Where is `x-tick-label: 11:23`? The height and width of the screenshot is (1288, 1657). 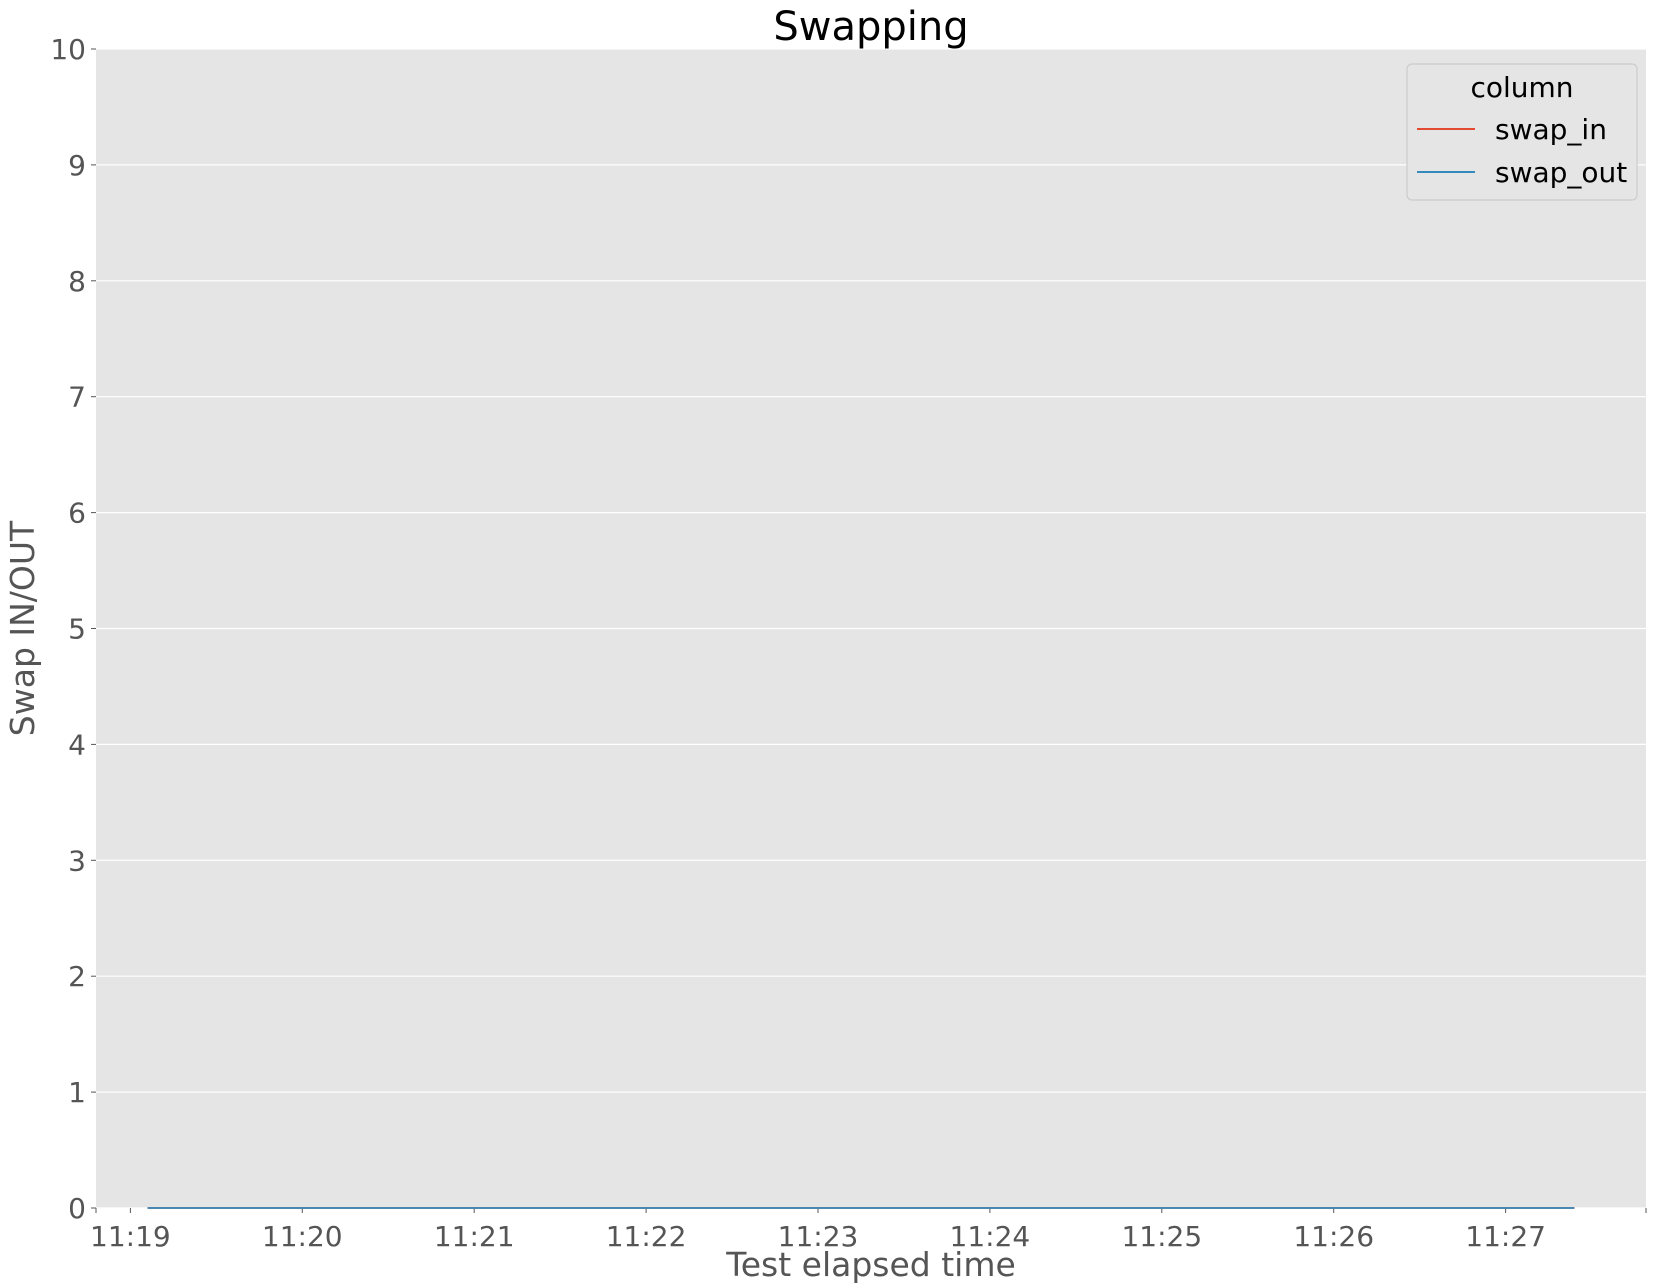
x-tick-label: 11:23 is located at coordinates (818, 1236).